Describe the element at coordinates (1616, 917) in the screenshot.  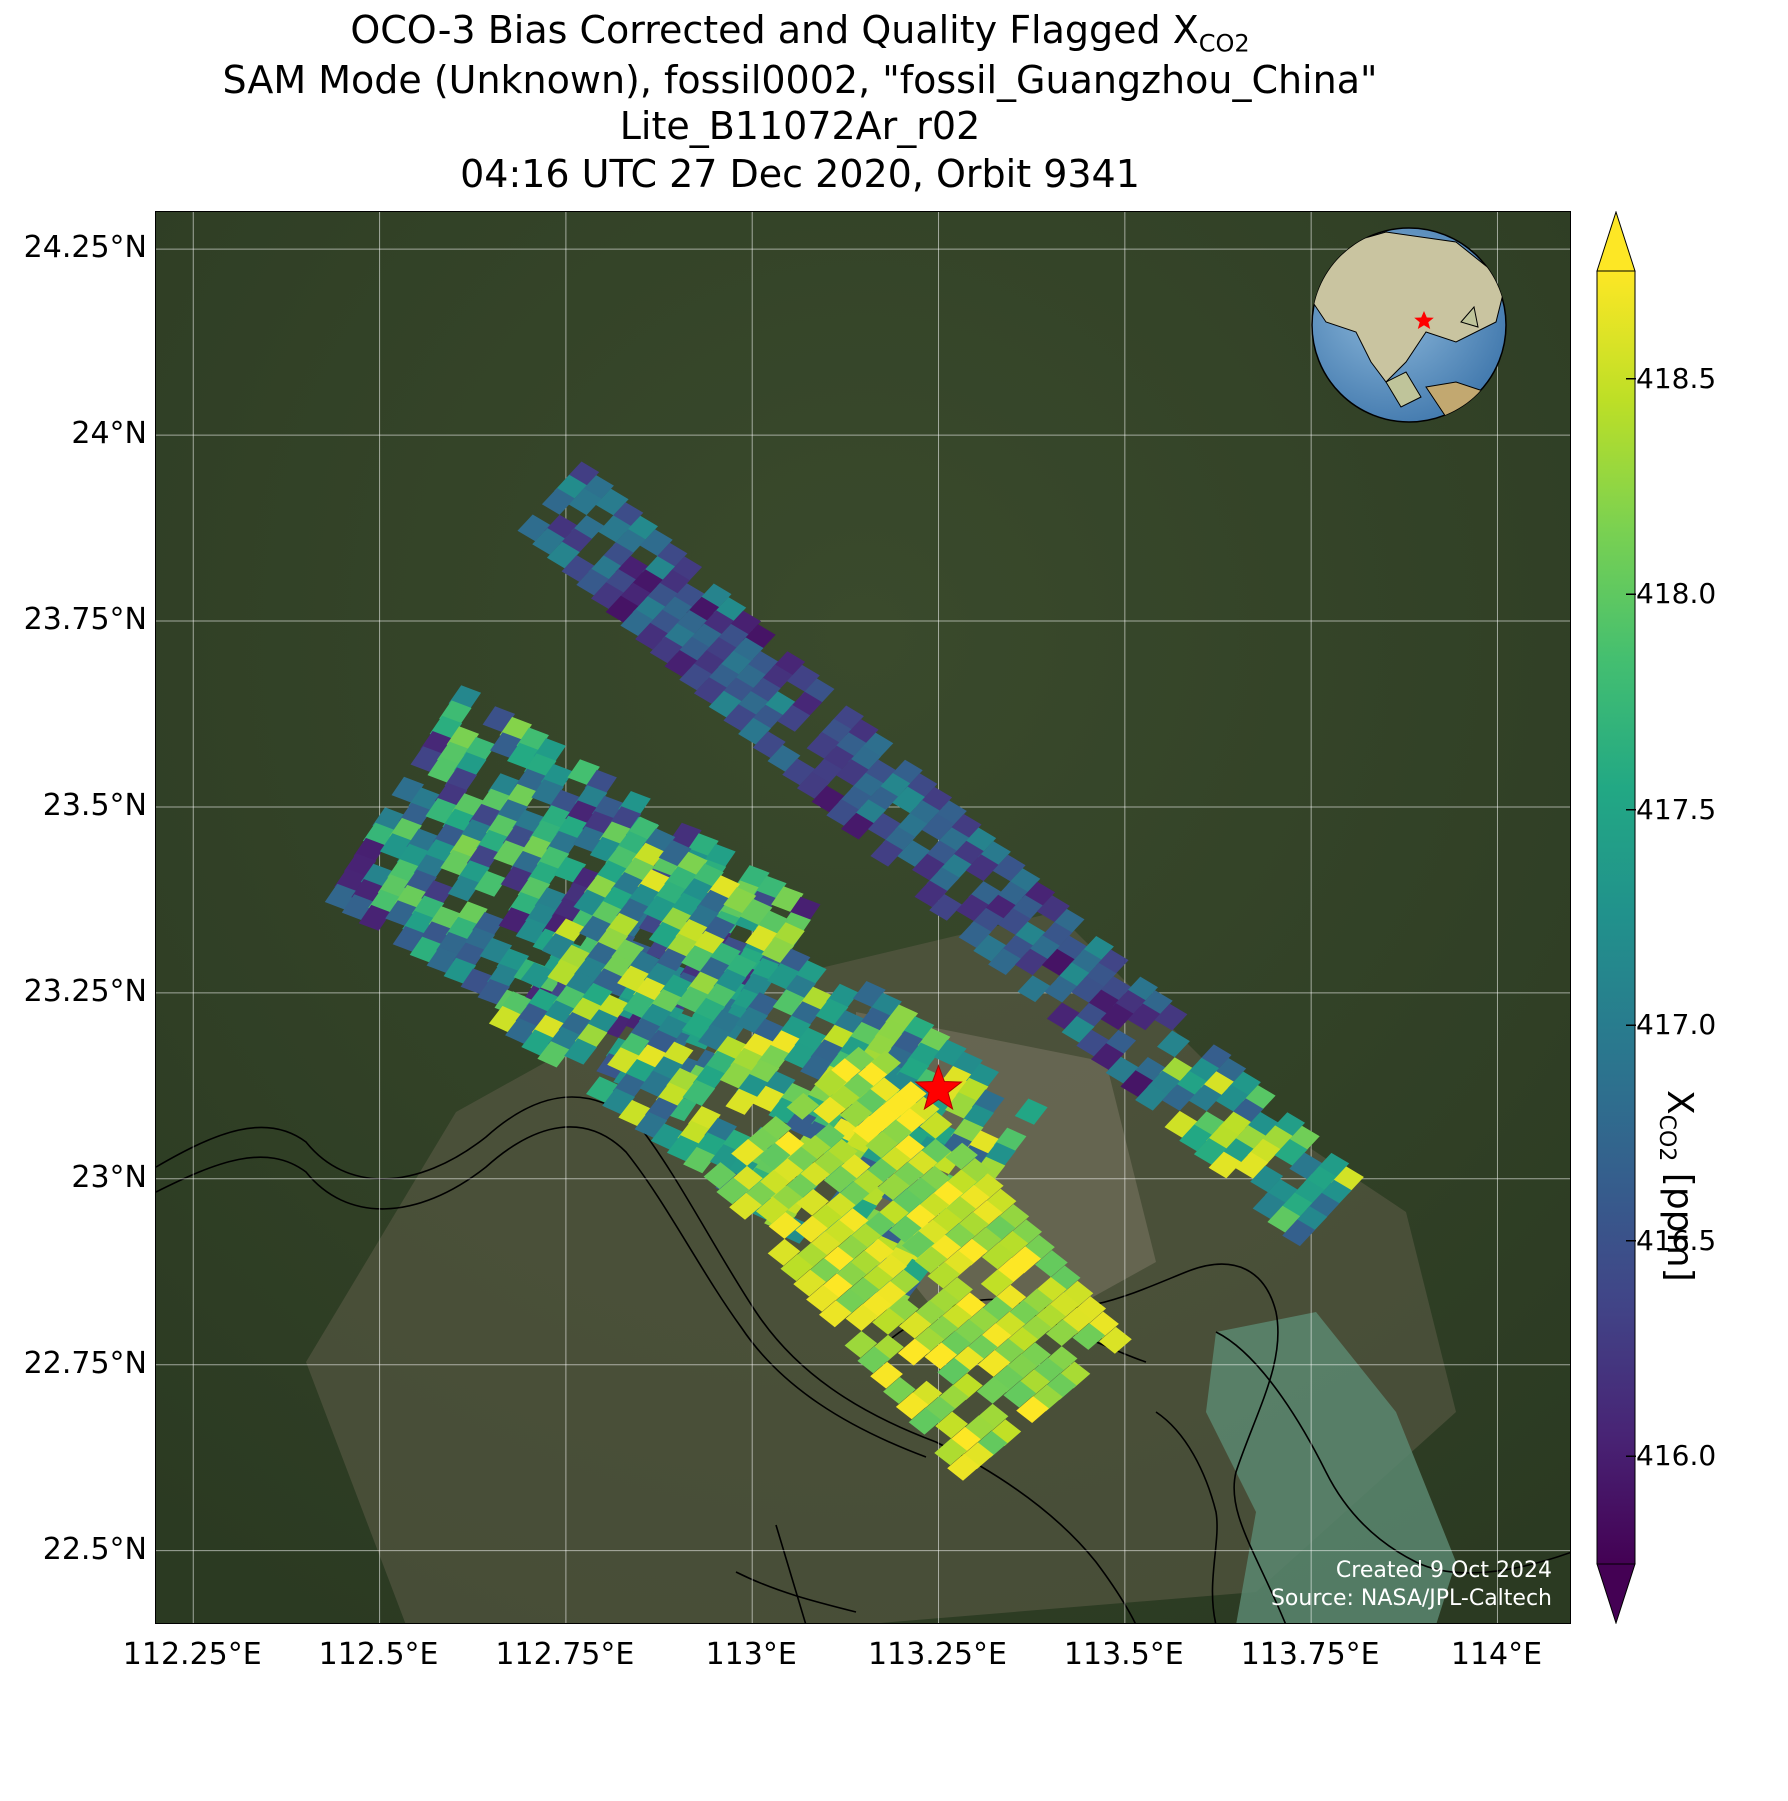
I see `colorbar` at that location.